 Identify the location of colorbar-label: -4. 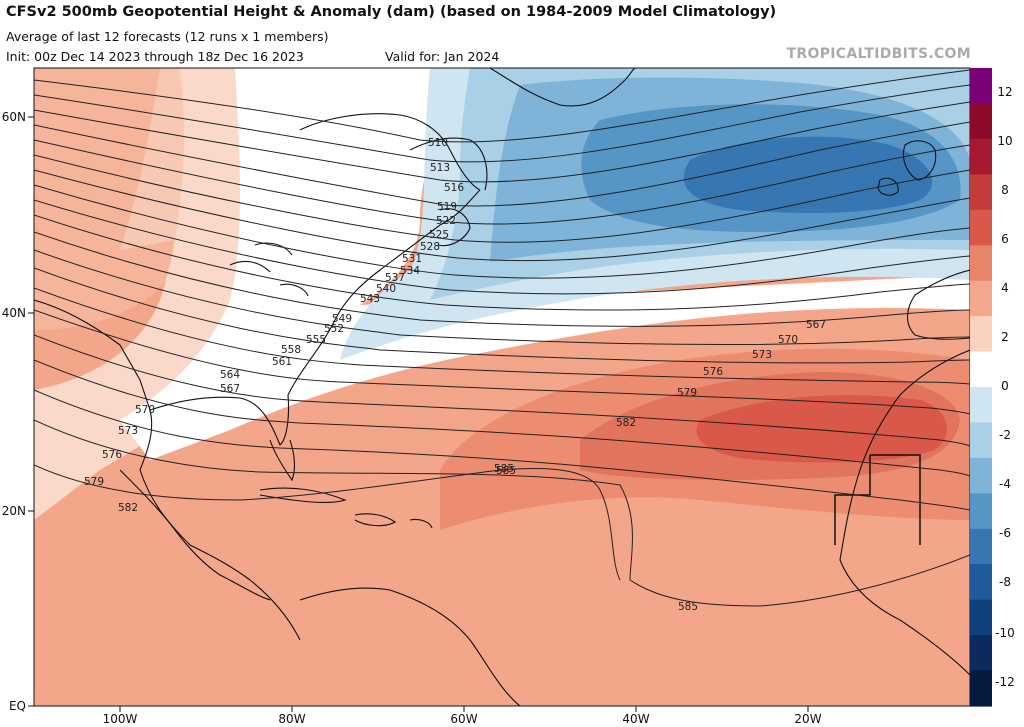
(1005, 484).